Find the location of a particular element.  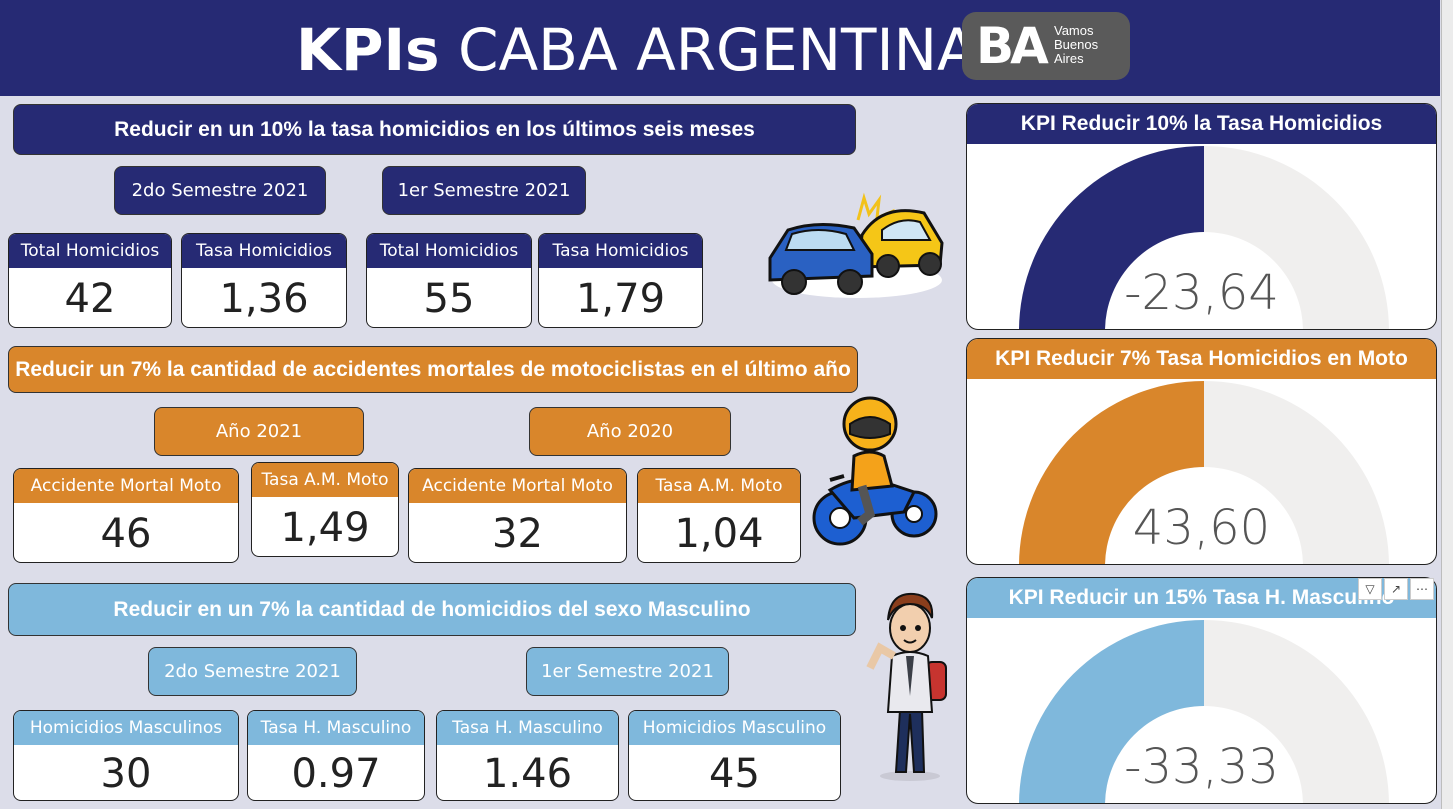

ba-logo-mark: BA is located at coordinates (1012, 46).